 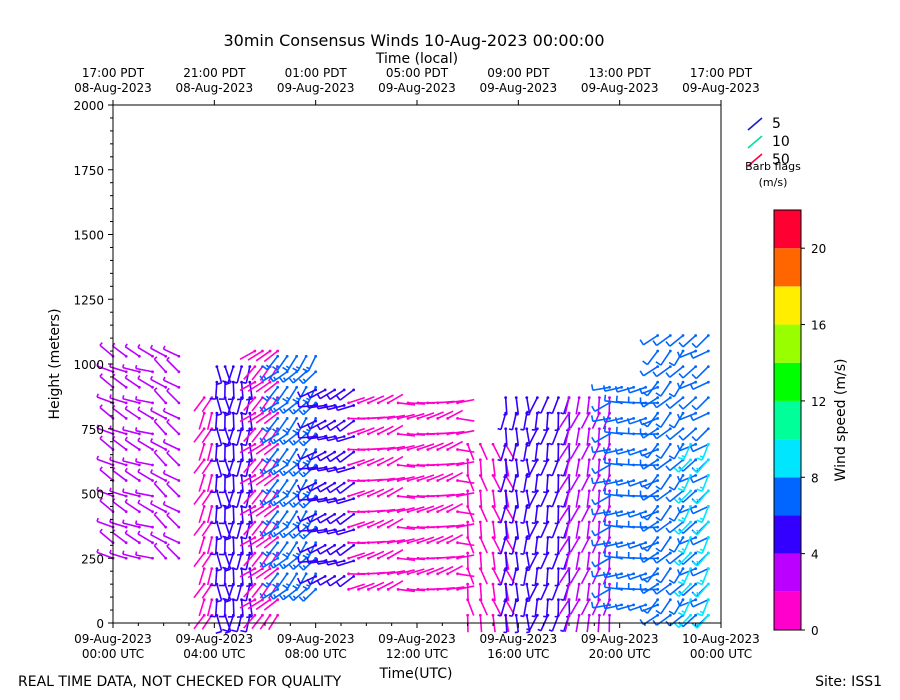 What do you see at coordinates (100, 624) in the screenshot?
I see `y-tick-label: 0` at bounding box center [100, 624].